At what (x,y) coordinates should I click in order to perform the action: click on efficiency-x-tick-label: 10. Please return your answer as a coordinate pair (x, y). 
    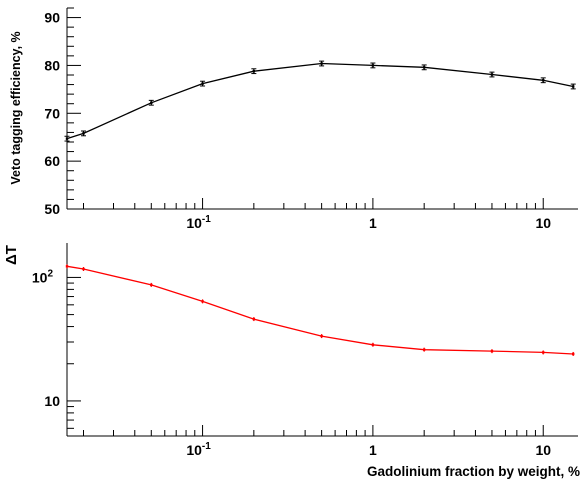
    Looking at the image, I should click on (543, 223).